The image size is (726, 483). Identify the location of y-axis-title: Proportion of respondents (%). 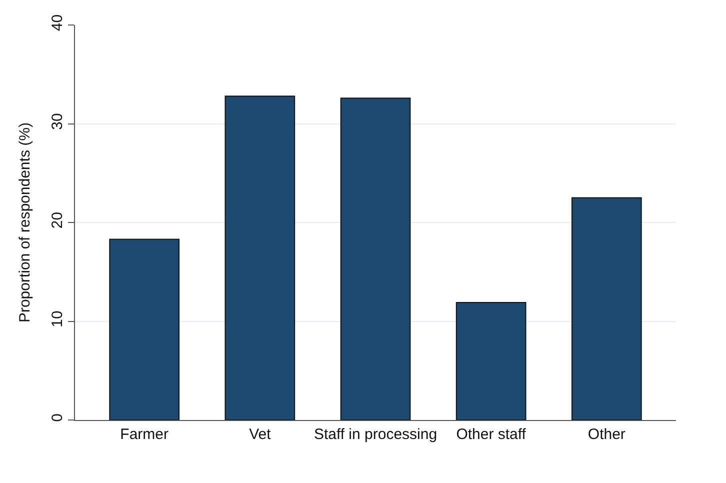
(25, 222).